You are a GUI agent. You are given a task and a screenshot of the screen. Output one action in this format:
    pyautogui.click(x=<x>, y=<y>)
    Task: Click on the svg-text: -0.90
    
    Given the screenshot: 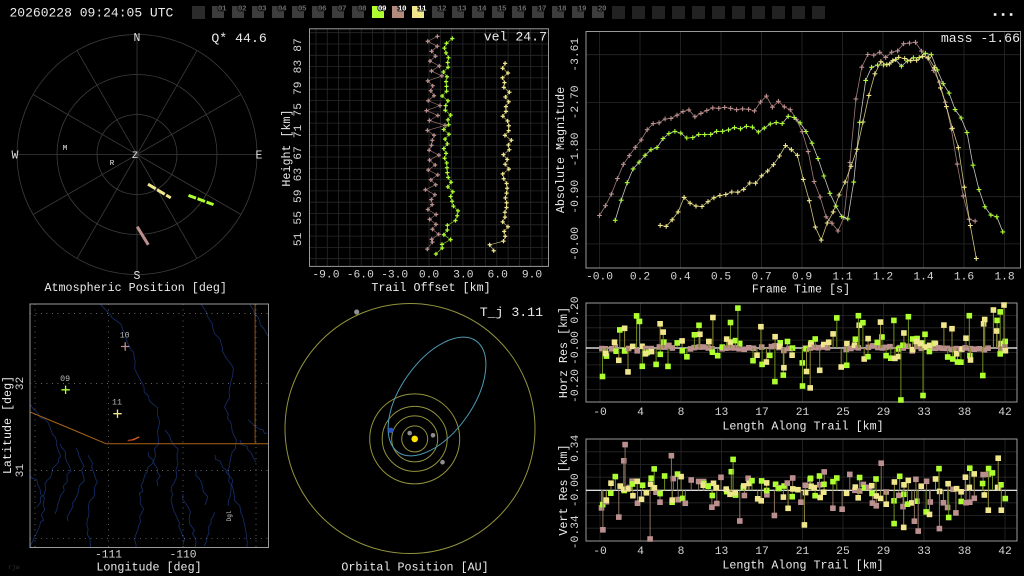 What is the action you would take?
    pyautogui.click(x=576, y=197)
    